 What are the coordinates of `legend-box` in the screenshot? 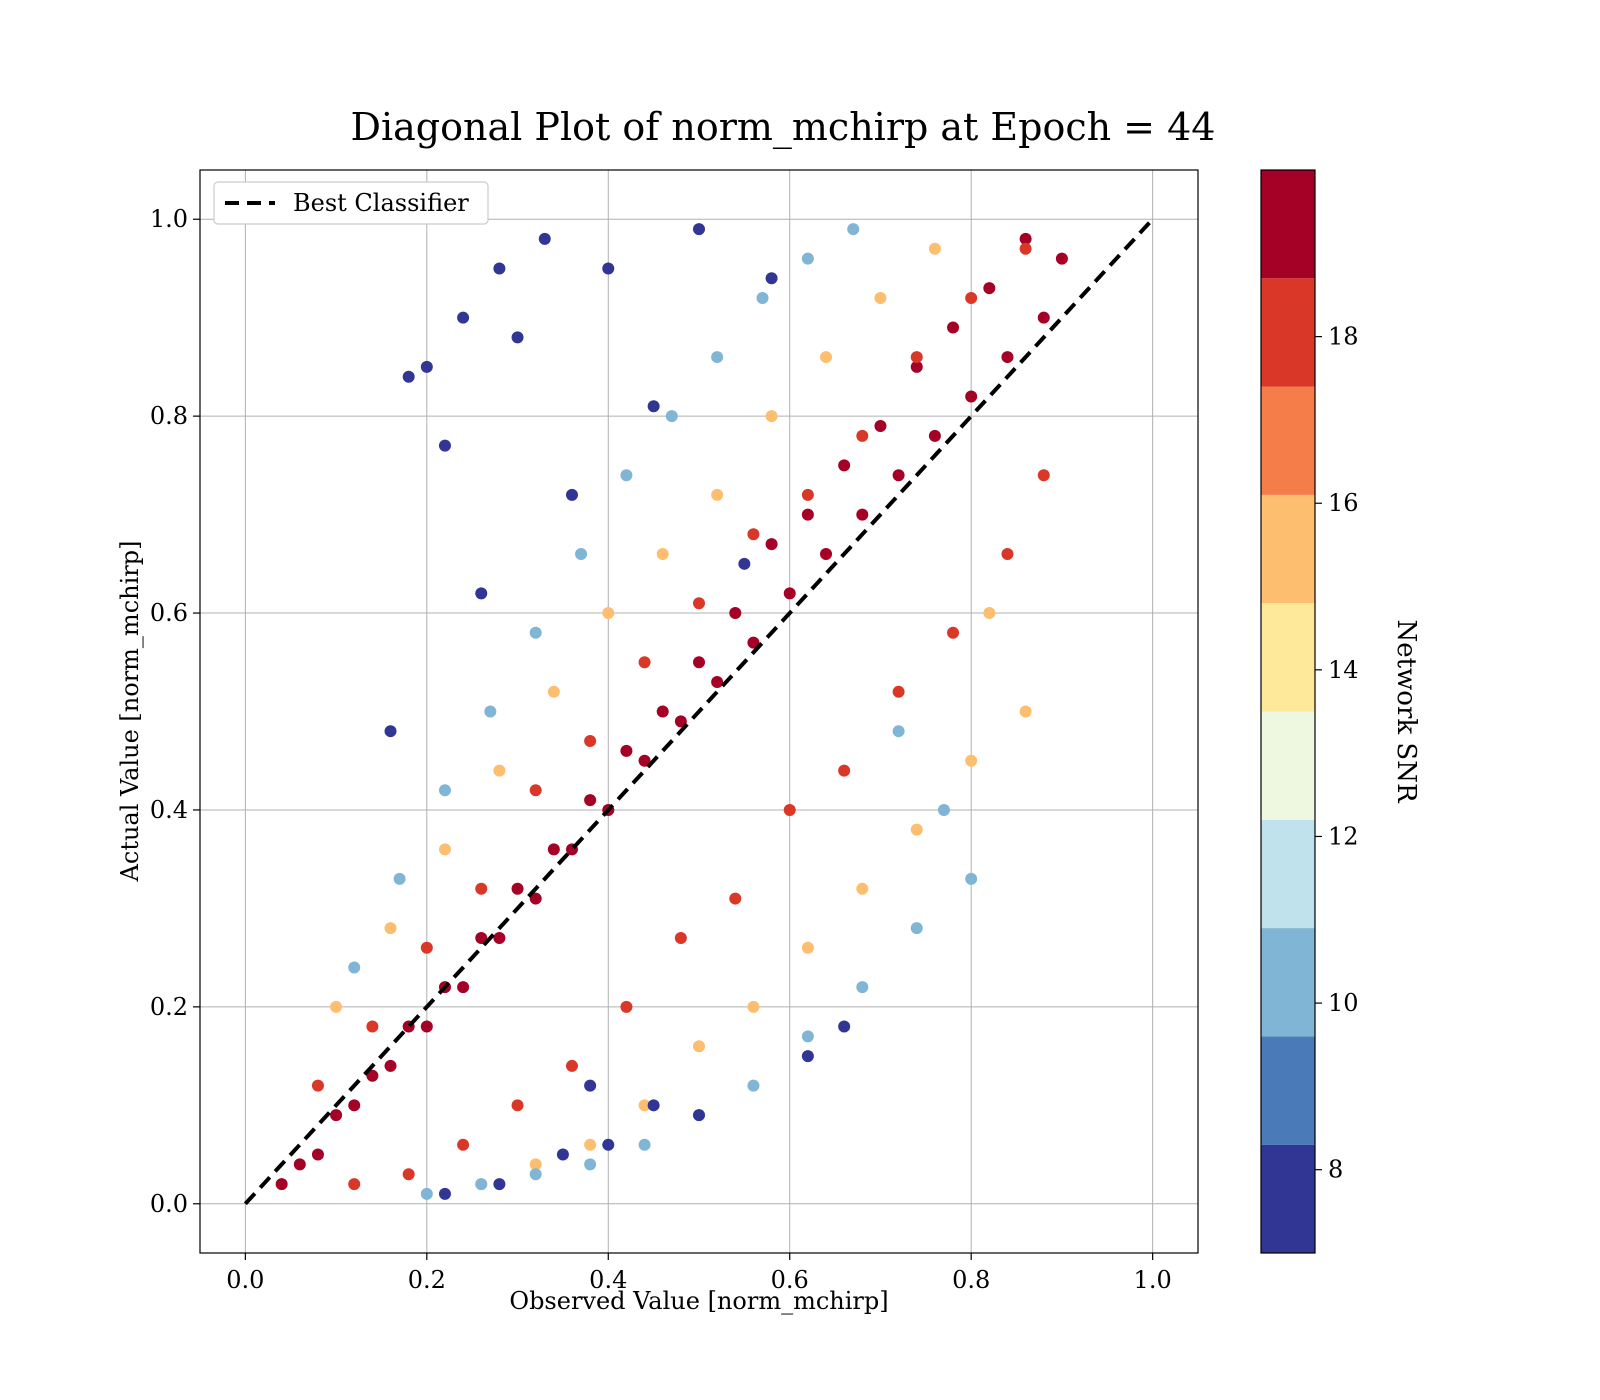 It's located at (351, 203).